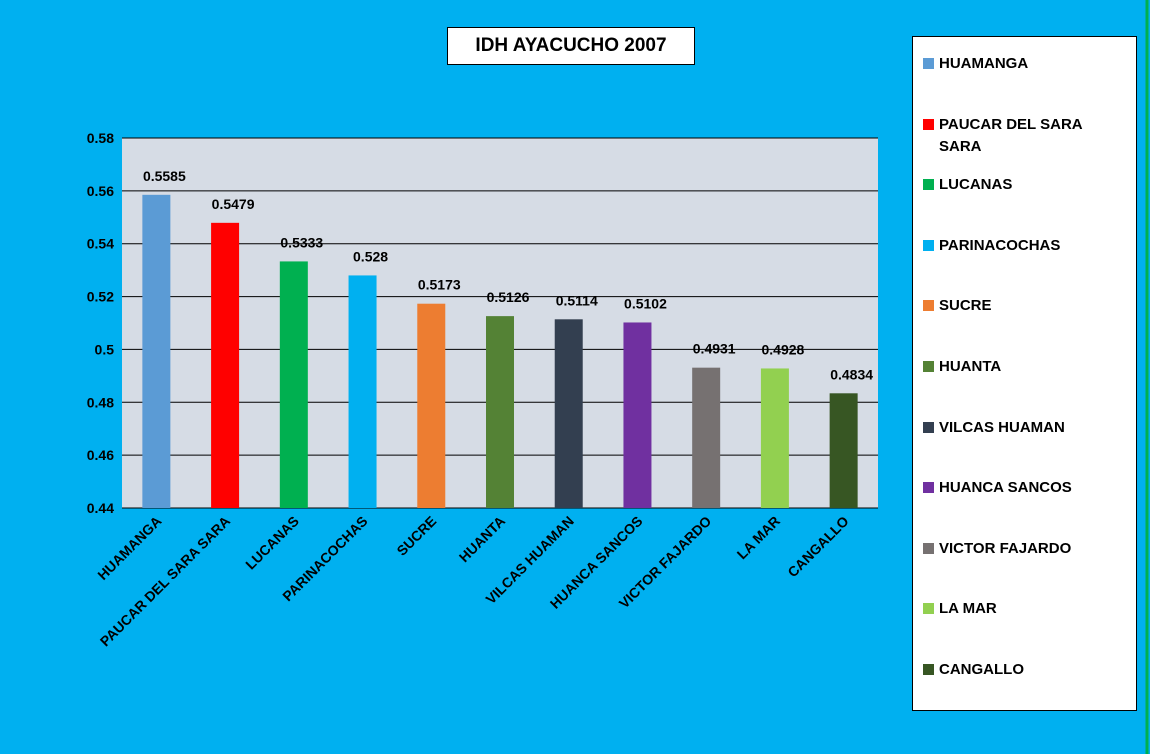  I want to click on legend-item: CANGALLO, so click(973, 670).